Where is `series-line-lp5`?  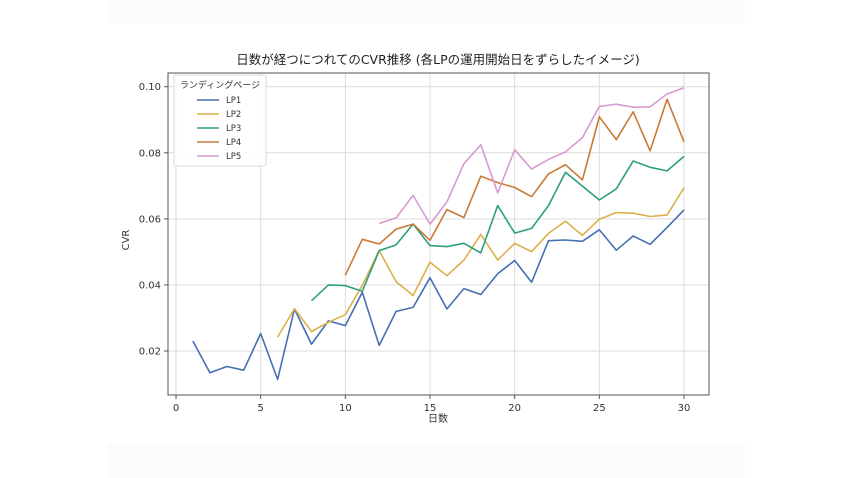
series-line-lp5 is located at coordinates (531, 155).